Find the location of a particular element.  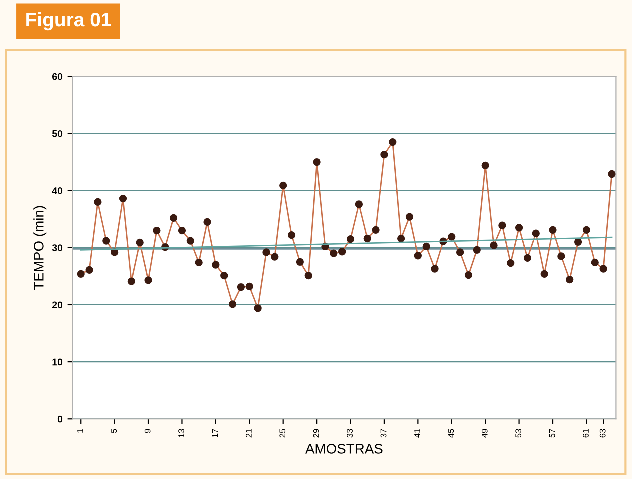

y-tick-label: 20 is located at coordinates (57, 305).